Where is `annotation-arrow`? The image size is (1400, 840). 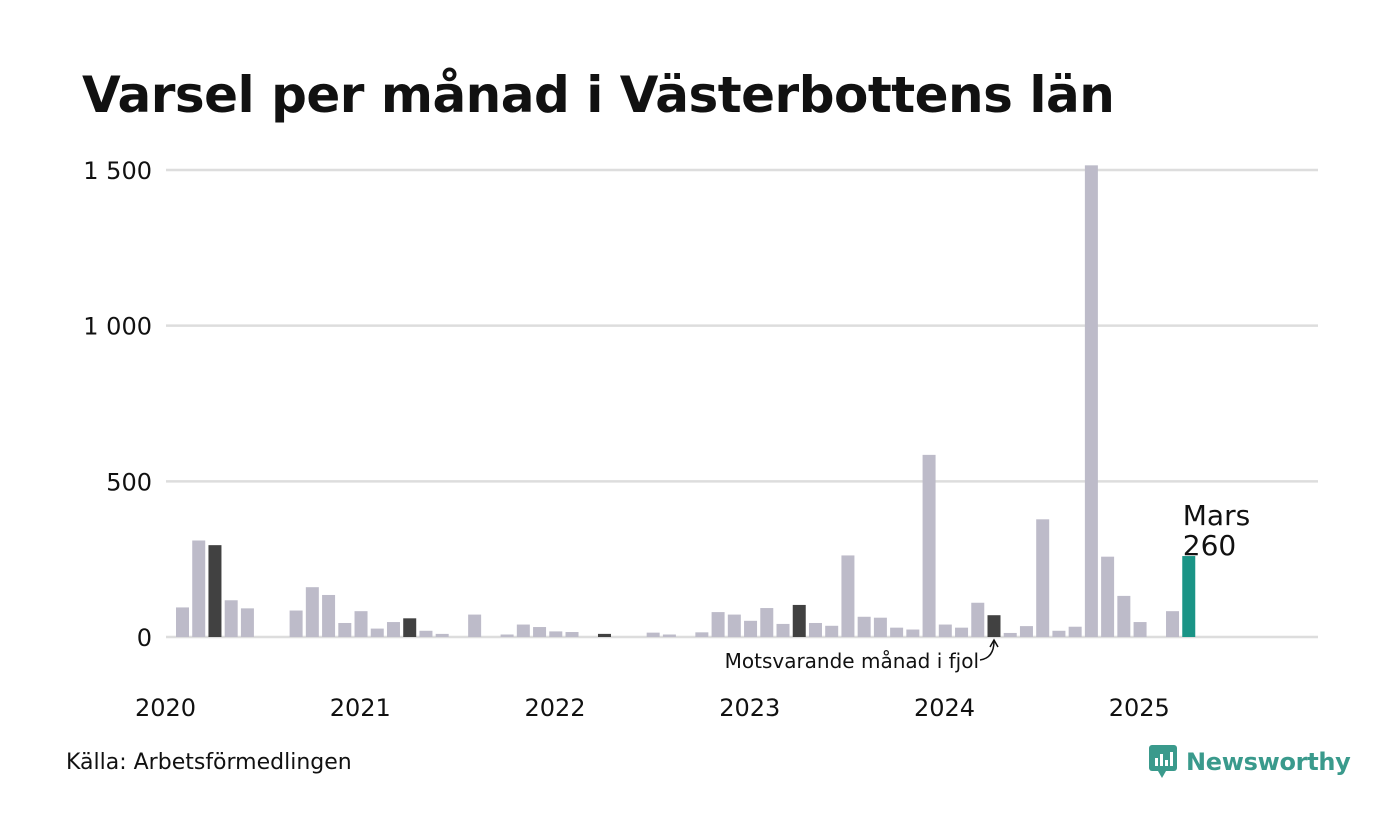 annotation-arrow is located at coordinates (987, 650).